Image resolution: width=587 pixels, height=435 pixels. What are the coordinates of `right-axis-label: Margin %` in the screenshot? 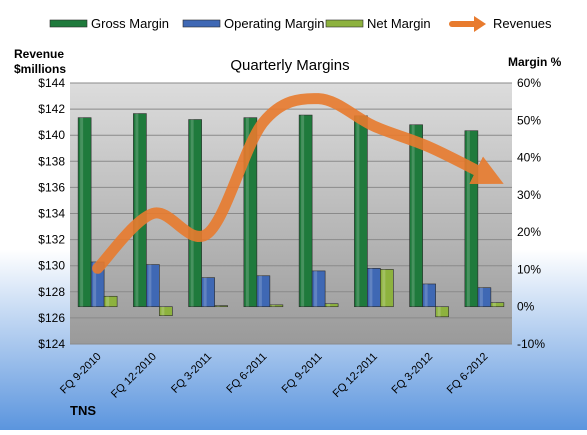 It's located at (535, 62).